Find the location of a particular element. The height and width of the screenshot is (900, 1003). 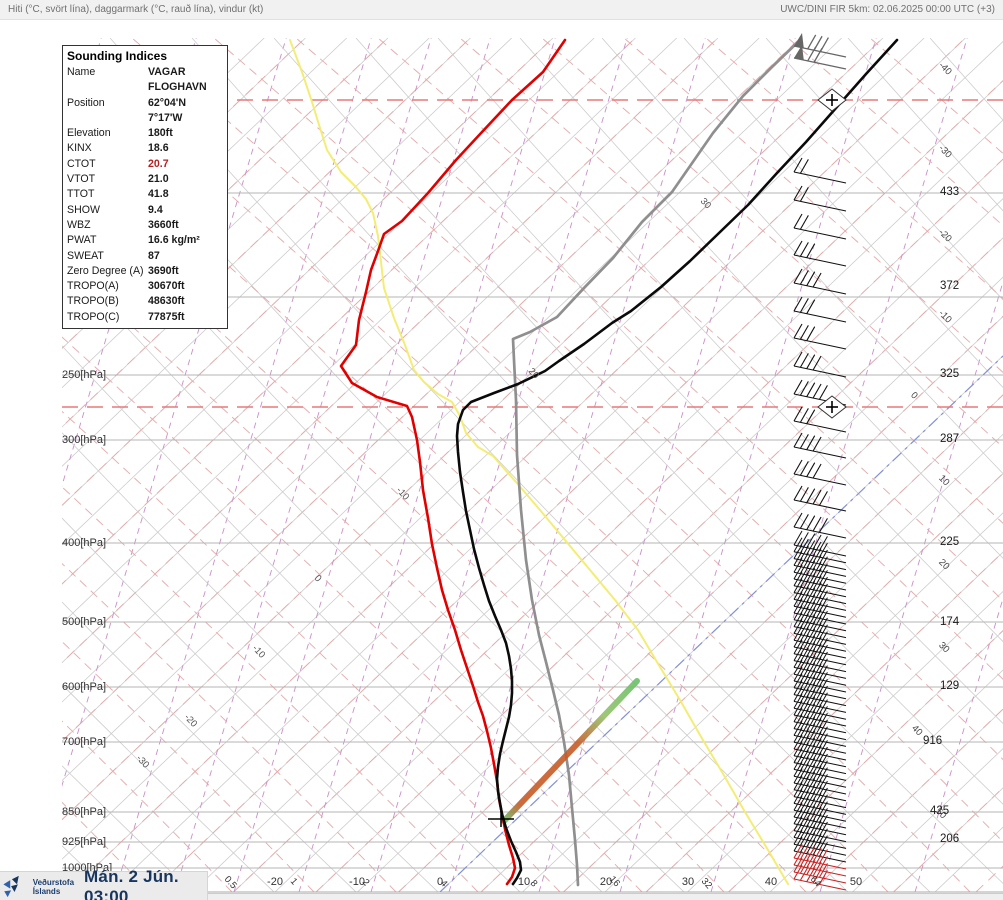

index-label: Name is located at coordinates (81, 72).